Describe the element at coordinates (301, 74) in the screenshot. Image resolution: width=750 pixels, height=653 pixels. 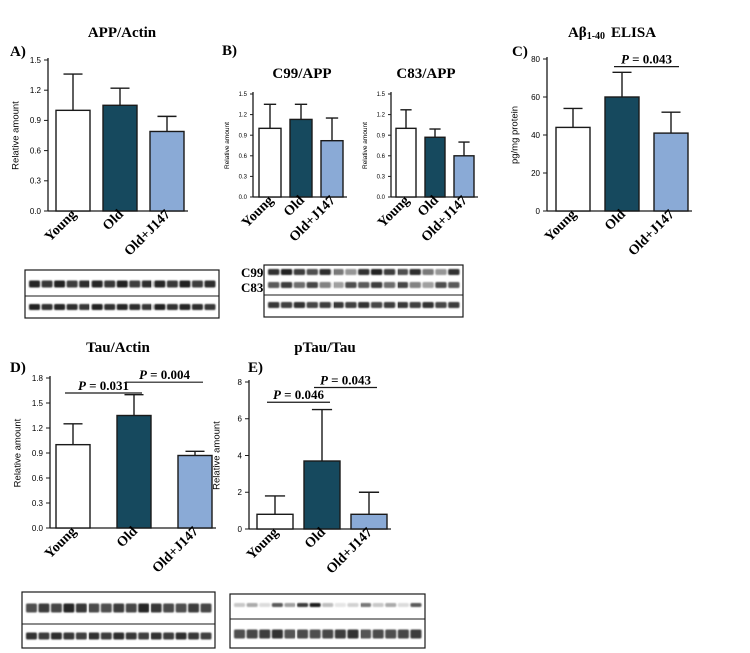
I see `panel-title-b1: C99/APP` at that location.